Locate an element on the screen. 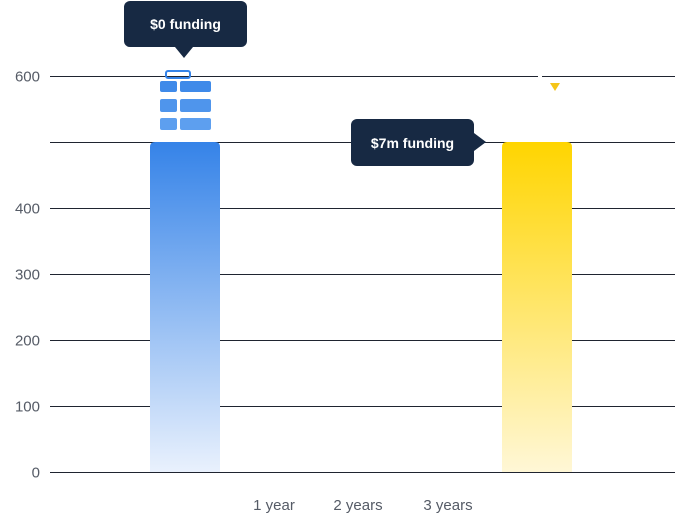  tooltip-seven-million-funding-label: $7m funding is located at coordinates (412, 142).